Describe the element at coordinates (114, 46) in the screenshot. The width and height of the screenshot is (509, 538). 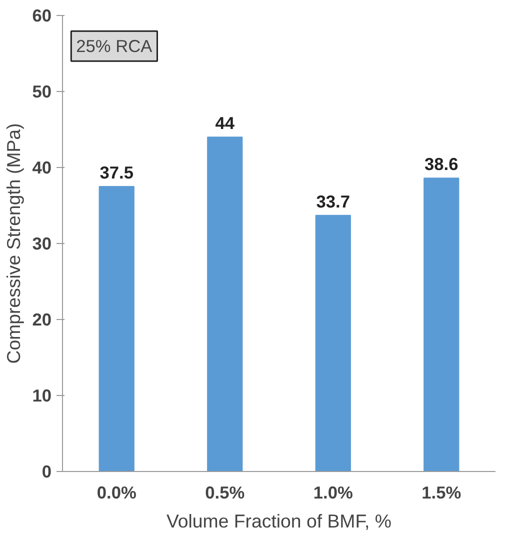
I see `annotation: 25% RCA` at that location.